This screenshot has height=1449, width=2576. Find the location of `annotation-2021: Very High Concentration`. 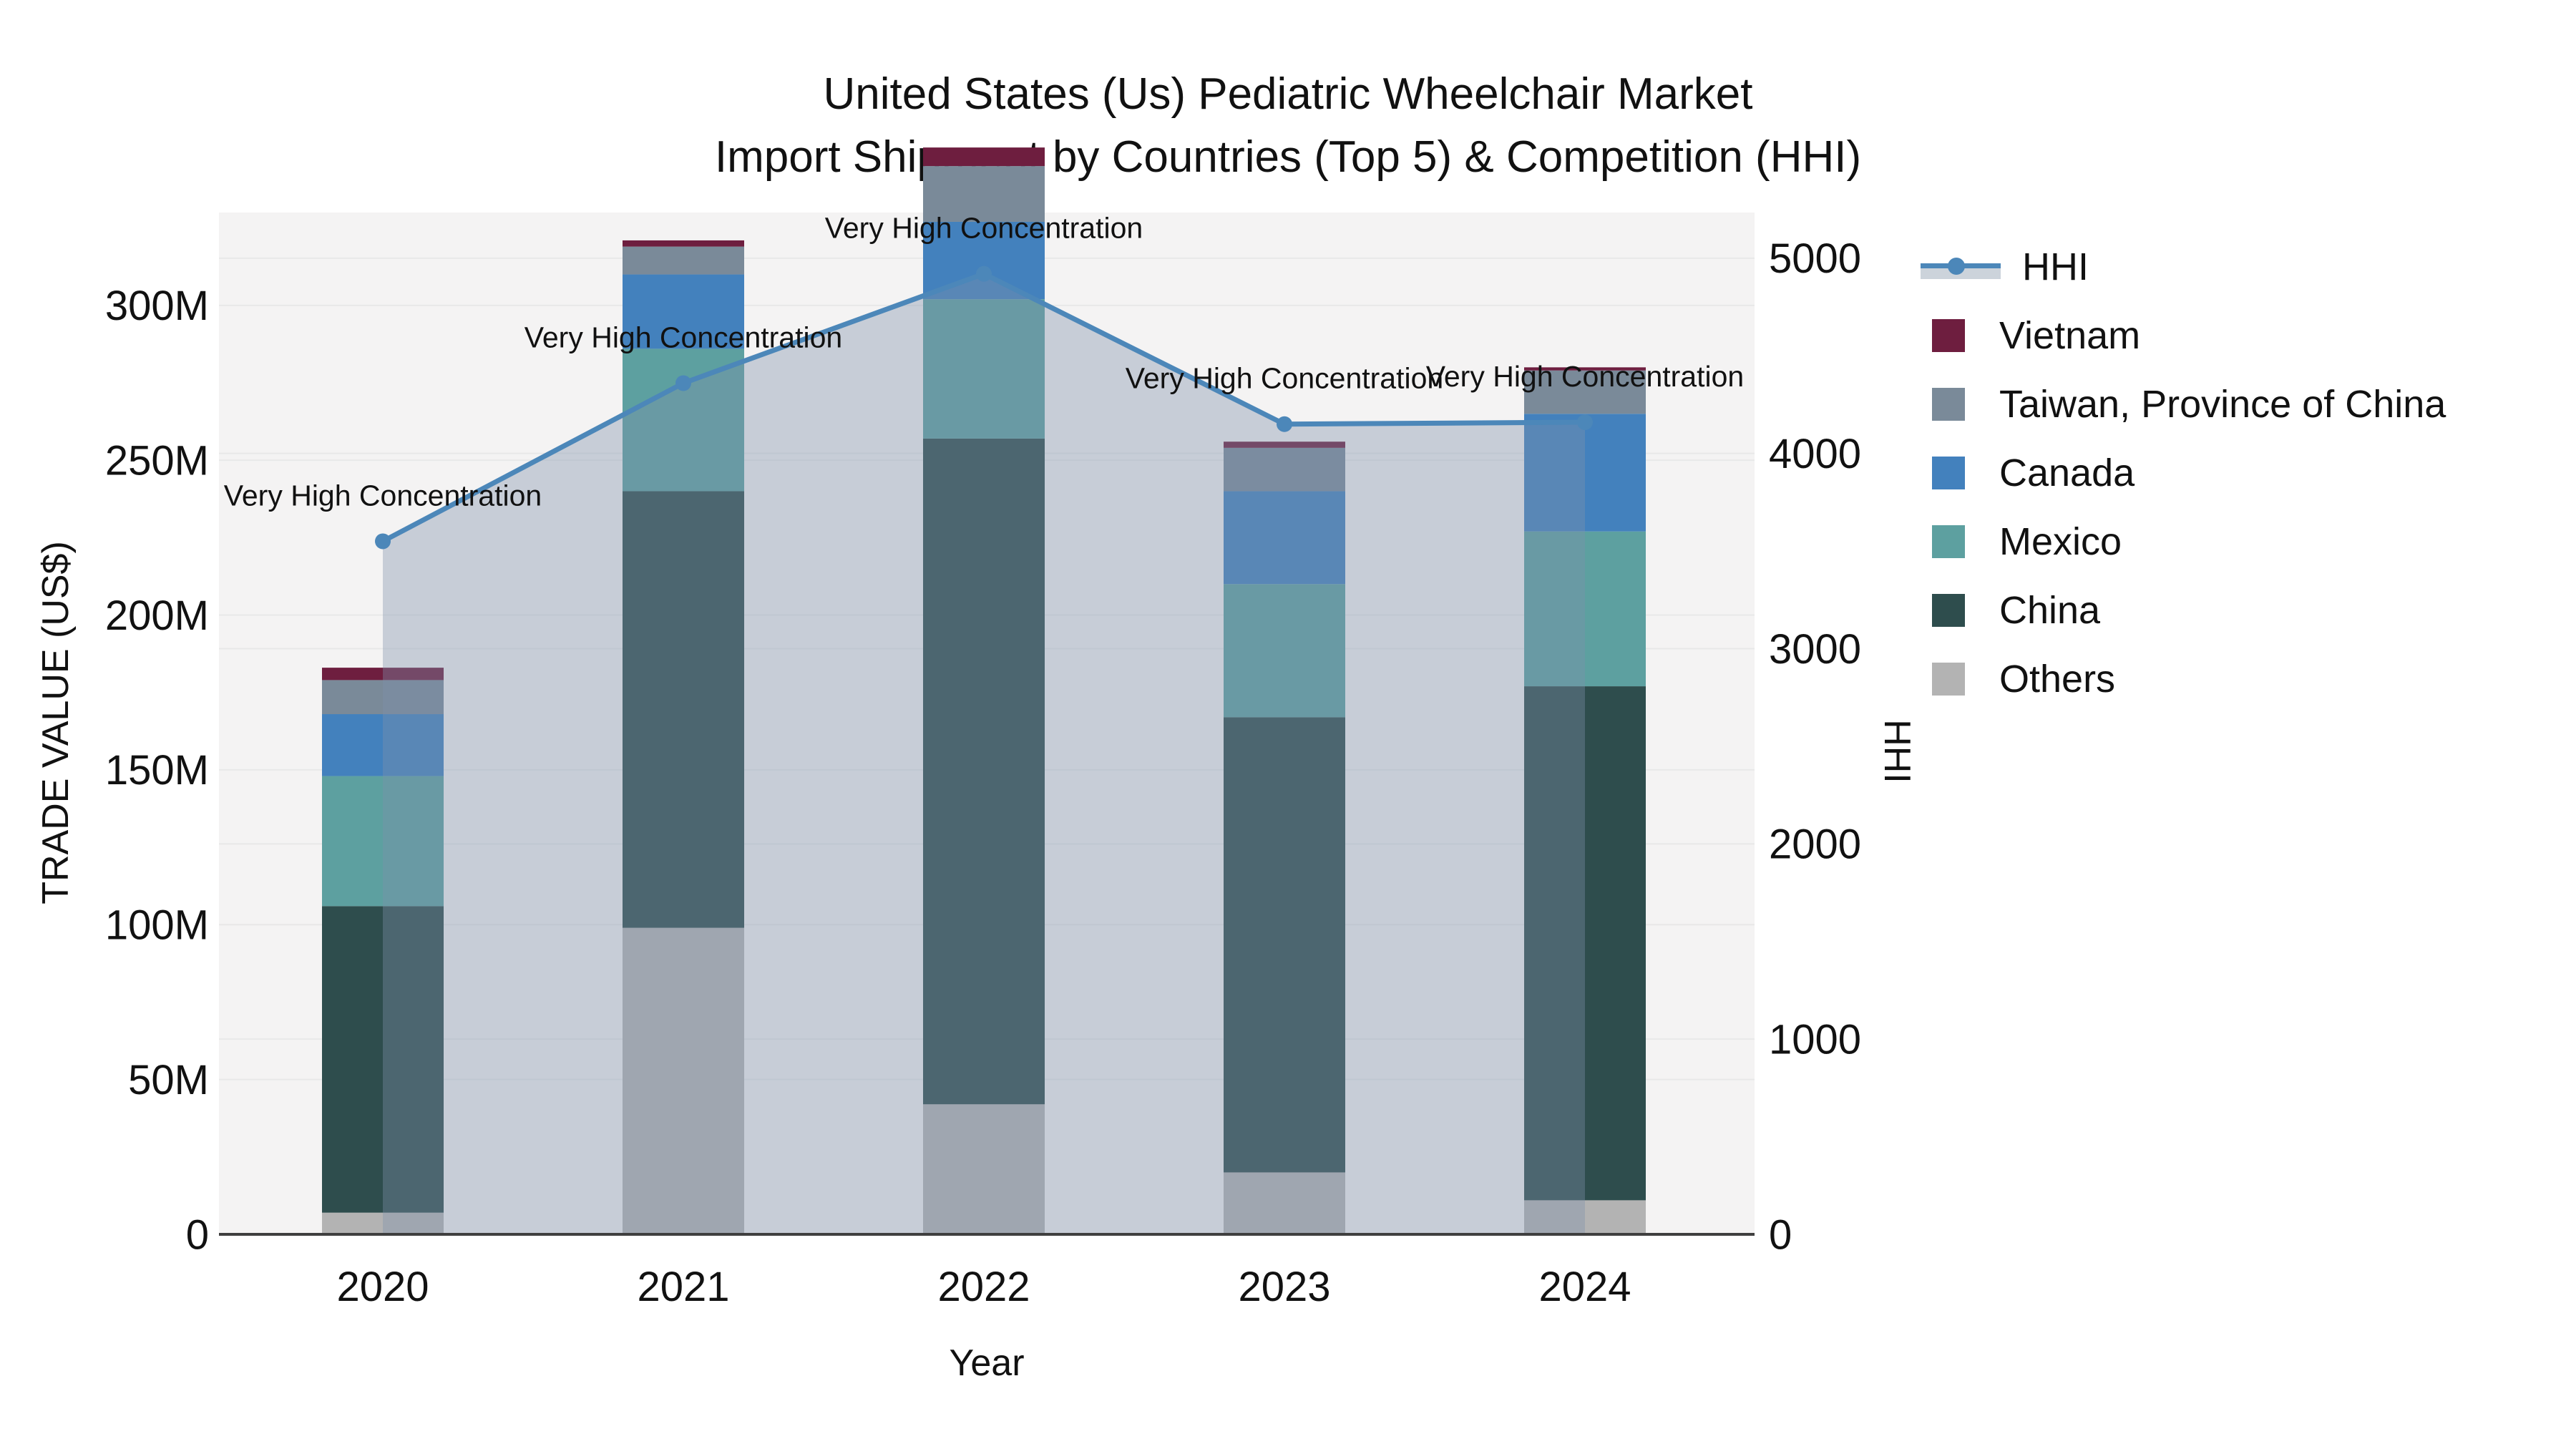

annotation-2021: Very High Concentration is located at coordinates (683, 337).